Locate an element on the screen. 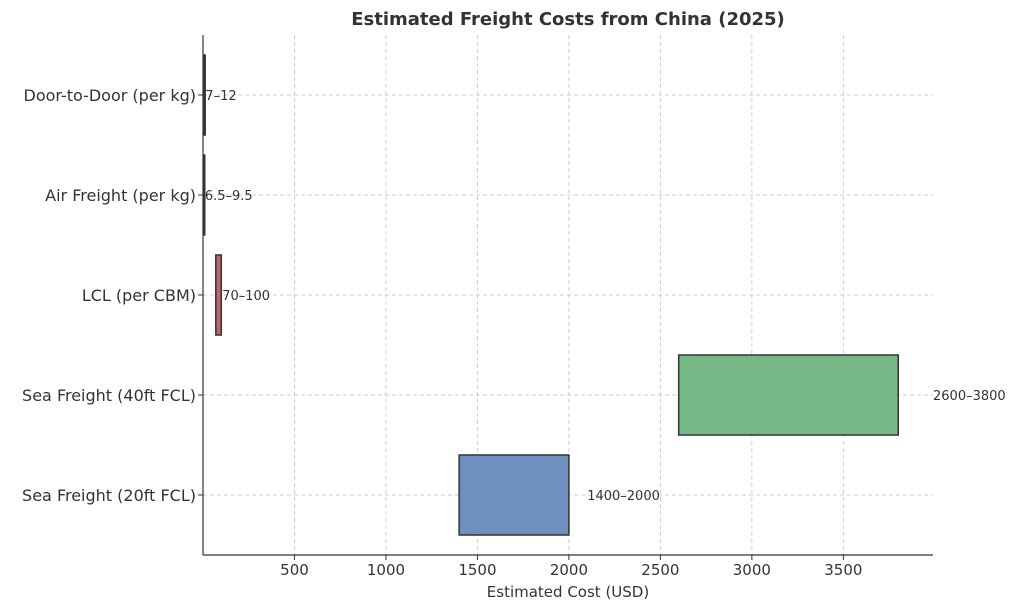  x-tick-label: 2500 is located at coordinates (660, 570).